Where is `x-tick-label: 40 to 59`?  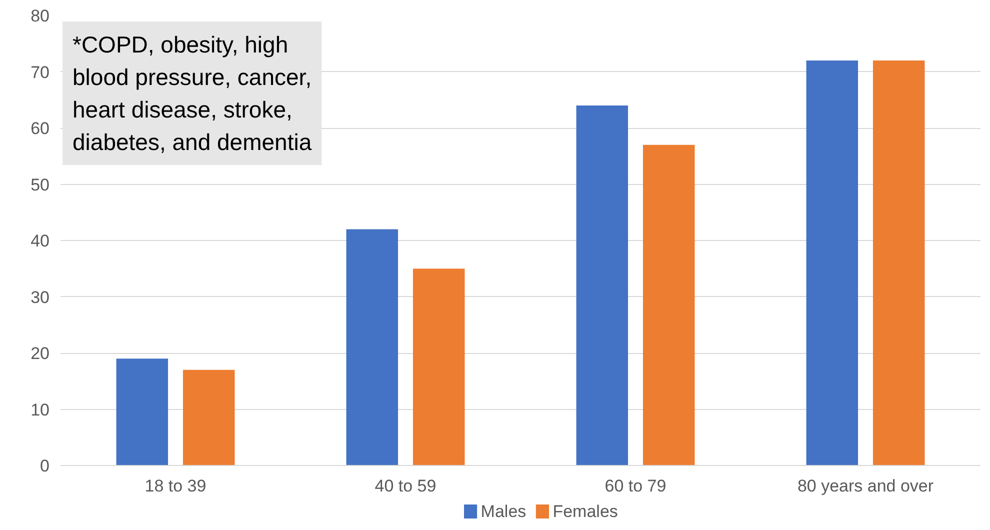 x-tick-label: 40 to 59 is located at coordinates (405, 486).